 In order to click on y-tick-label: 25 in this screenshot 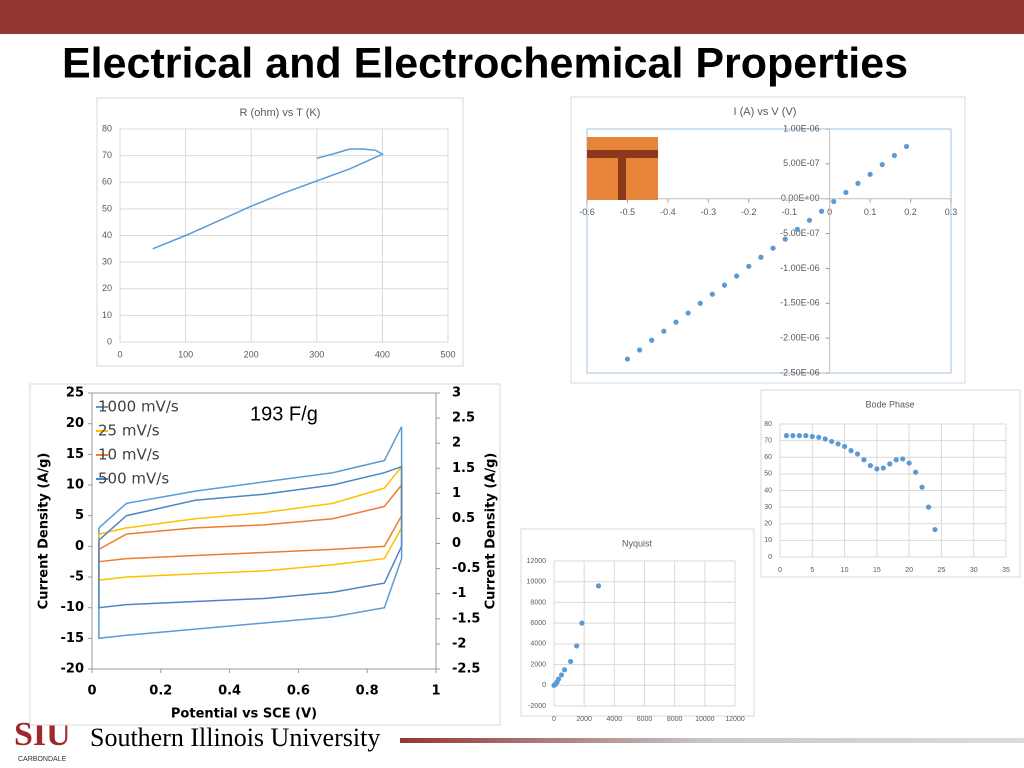, I will do `click(75, 393)`.